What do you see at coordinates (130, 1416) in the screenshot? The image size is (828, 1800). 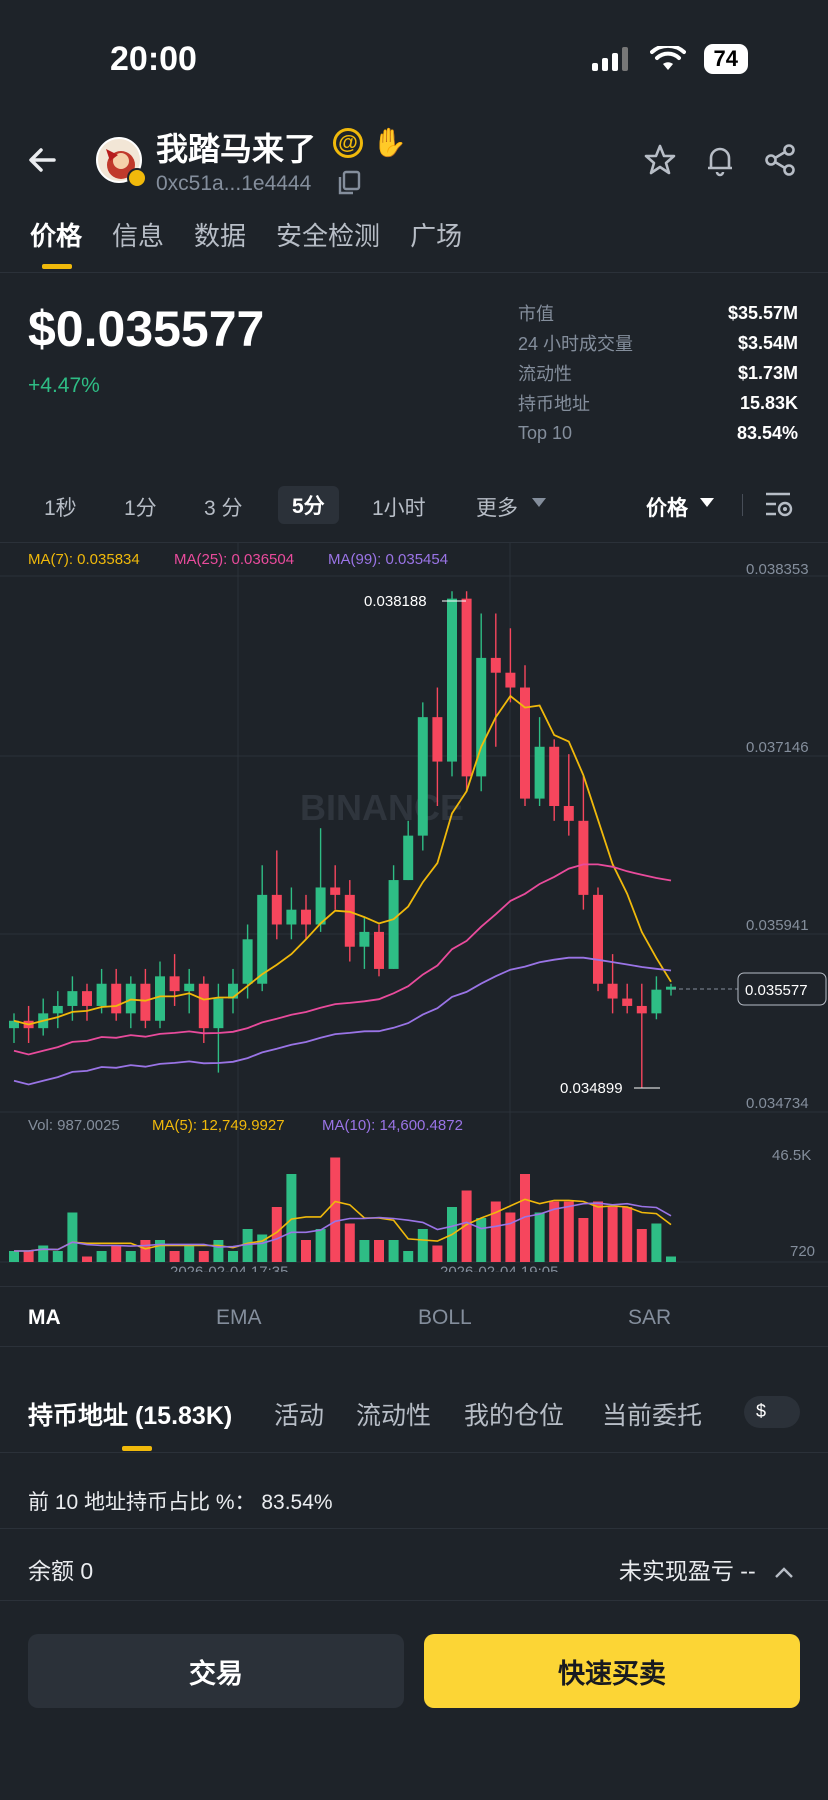 I see `tab-holders: 持币地址 (15.83K)` at bounding box center [130, 1416].